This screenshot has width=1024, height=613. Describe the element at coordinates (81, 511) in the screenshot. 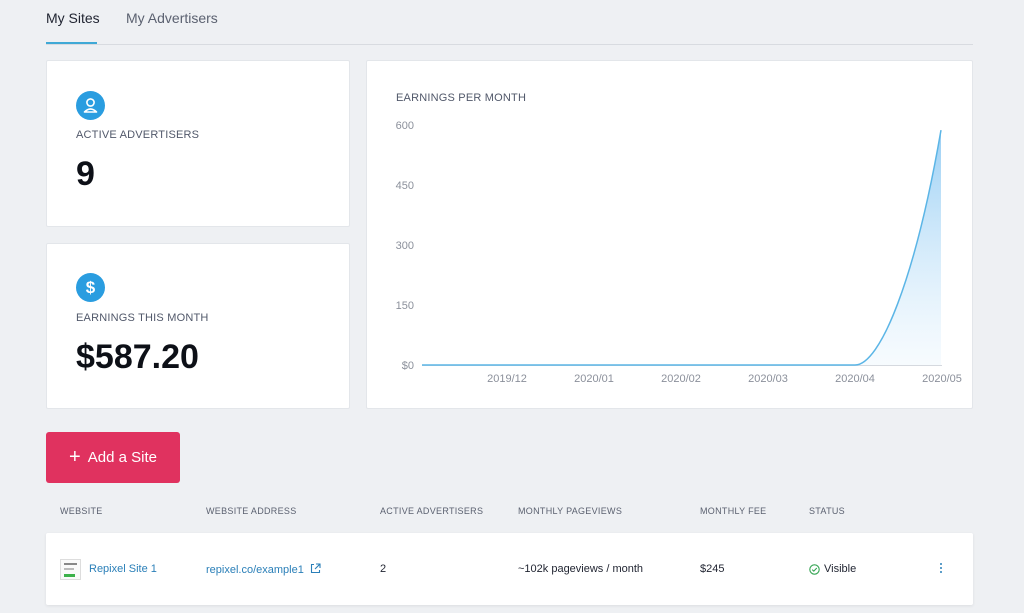

I see `header-website: WEBSITE` at that location.